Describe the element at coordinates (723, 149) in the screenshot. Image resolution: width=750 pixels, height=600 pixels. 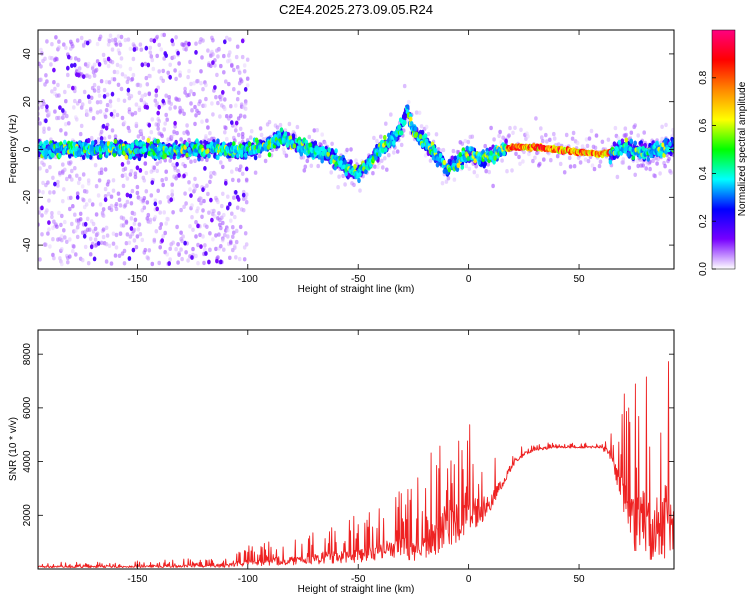
I see `colorbar-gradient` at that location.